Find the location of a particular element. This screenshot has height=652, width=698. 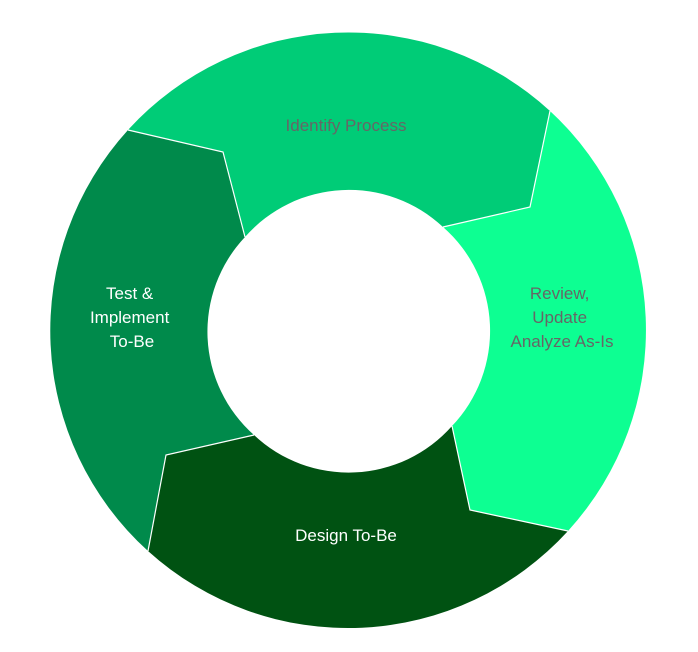

separator-top-right is located at coordinates (496, 169).